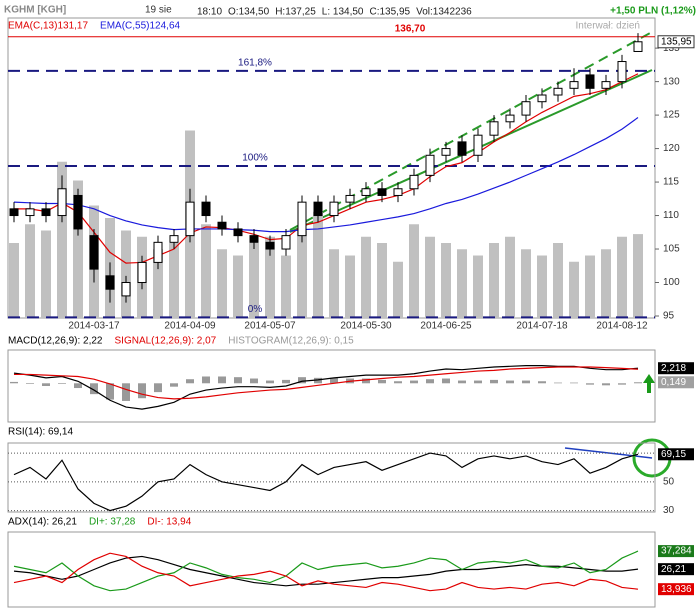  What do you see at coordinates (158, 10) in the screenshot?
I see `date: 19 sie` at bounding box center [158, 10].